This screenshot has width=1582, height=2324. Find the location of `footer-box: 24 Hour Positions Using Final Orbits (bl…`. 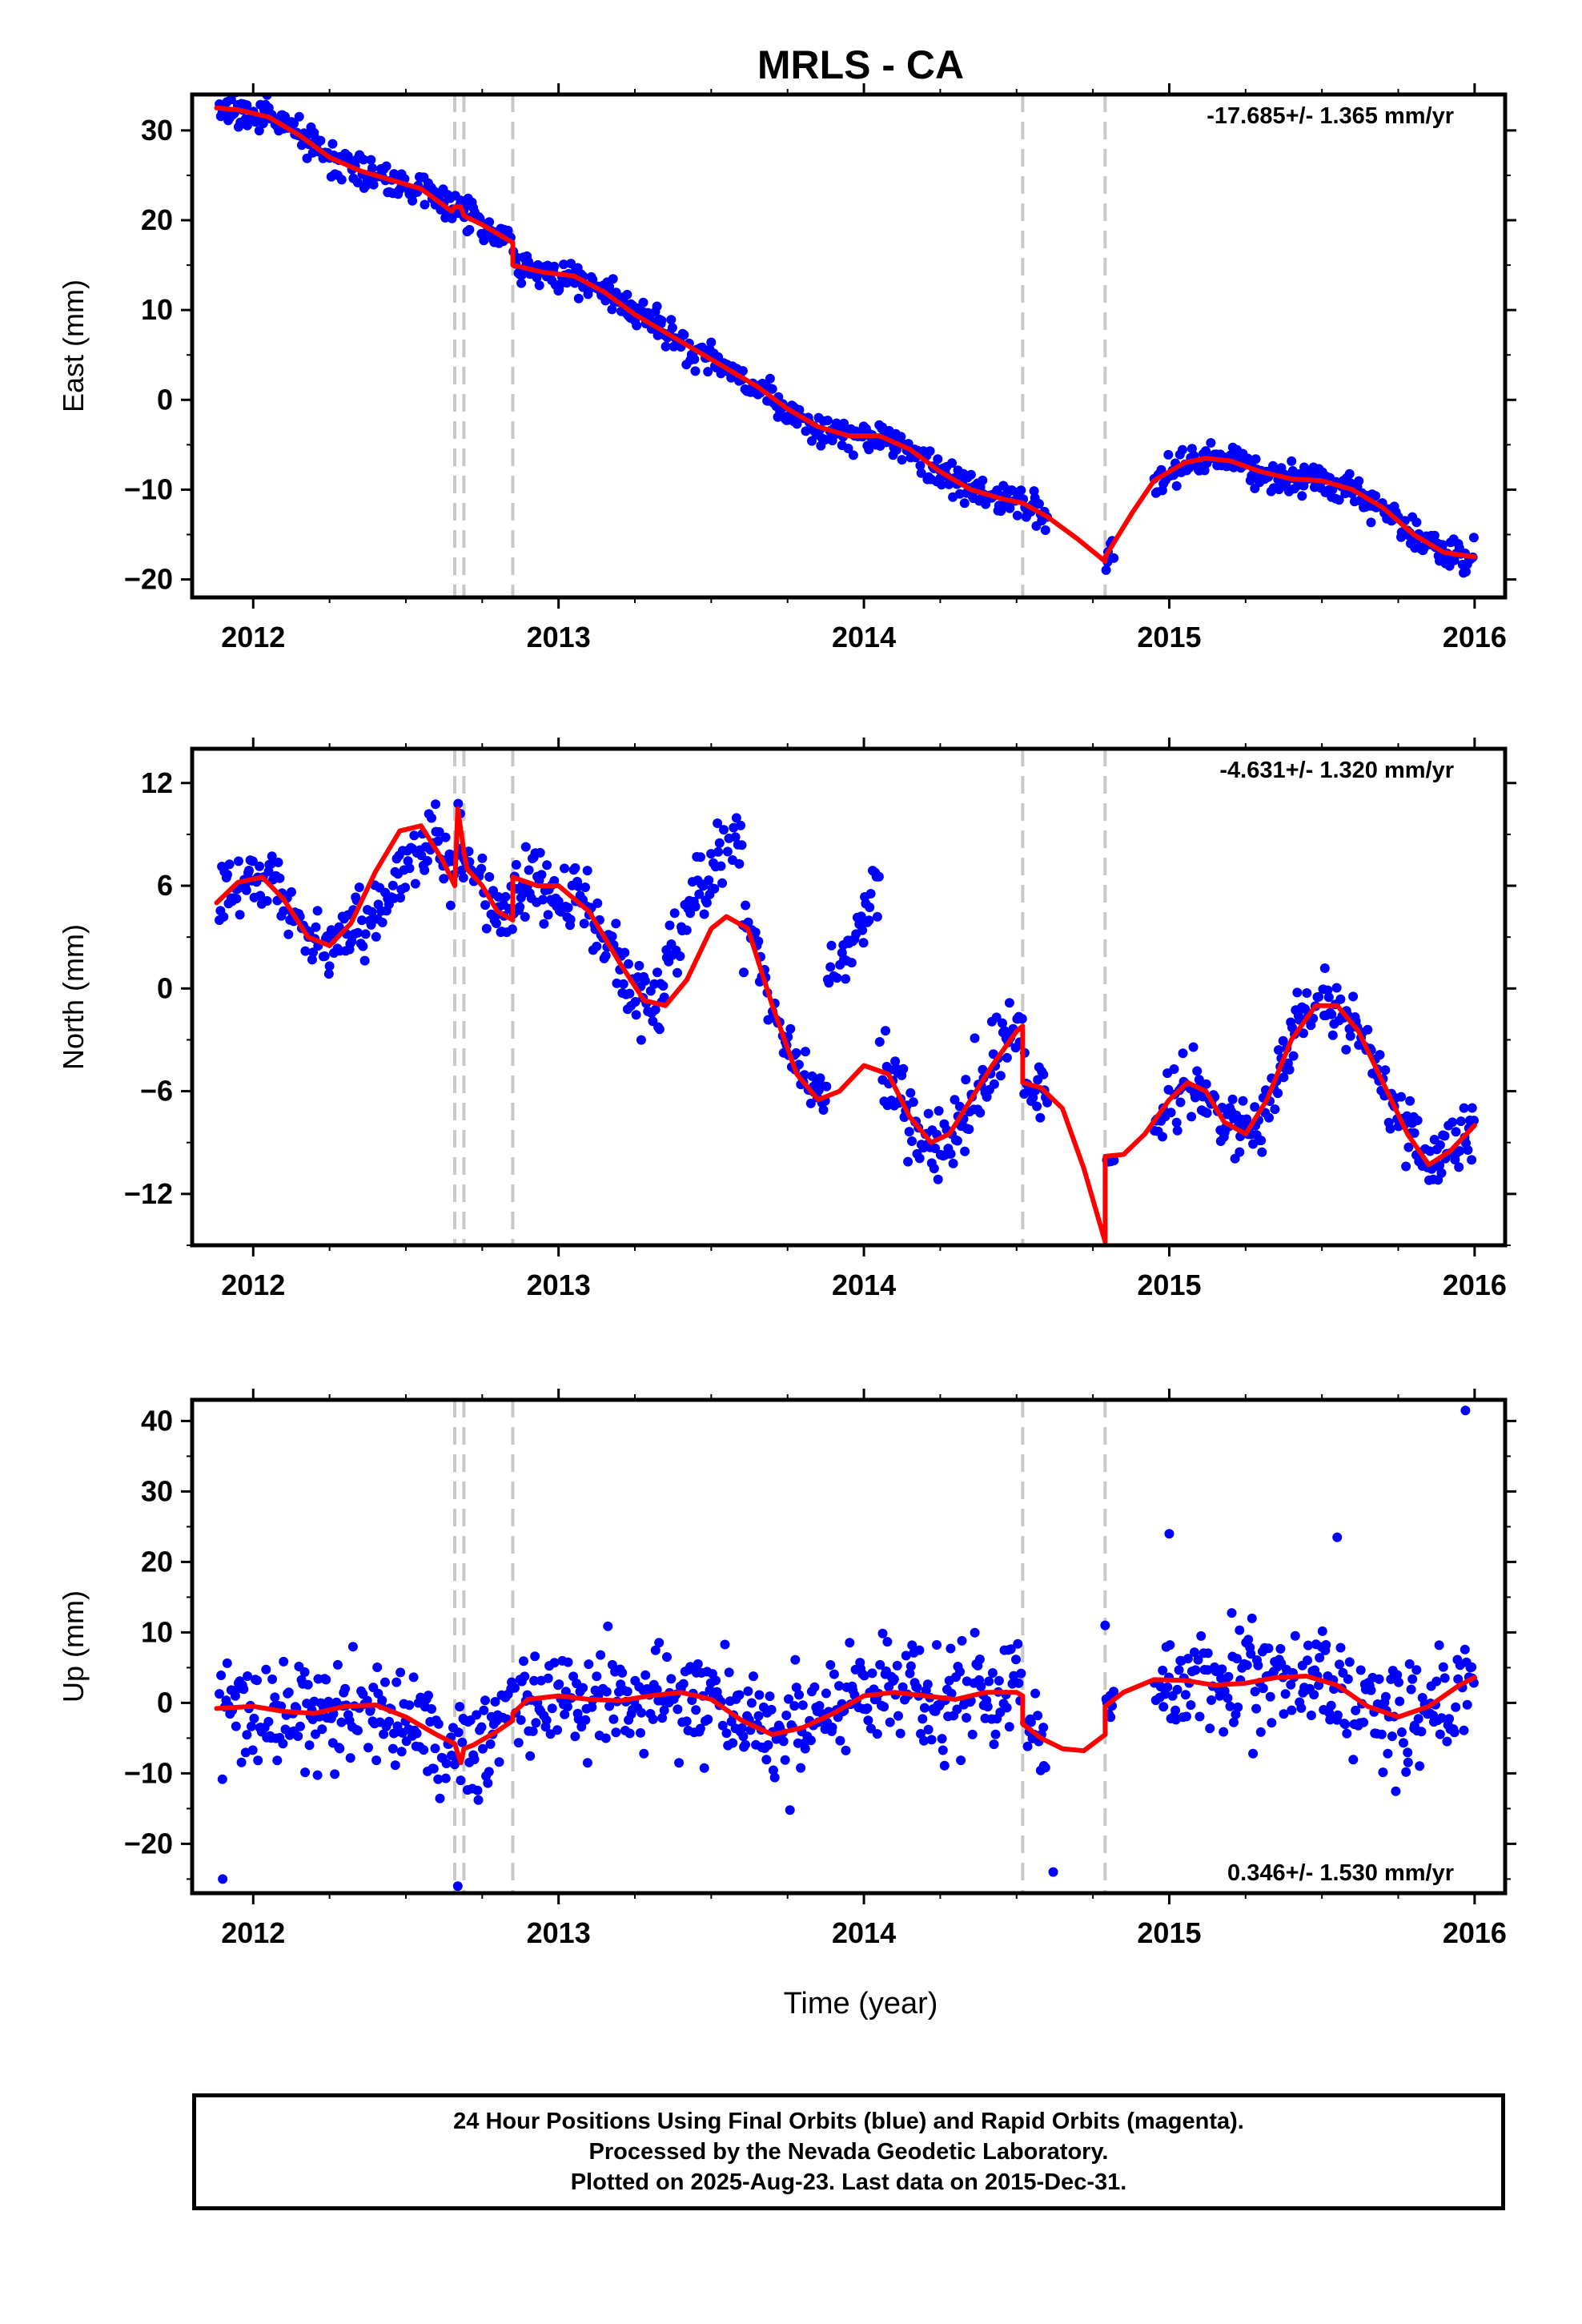

footer-box: 24 Hour Positions Using Final Orbits (bl… is located at coordinates (848, 2151).